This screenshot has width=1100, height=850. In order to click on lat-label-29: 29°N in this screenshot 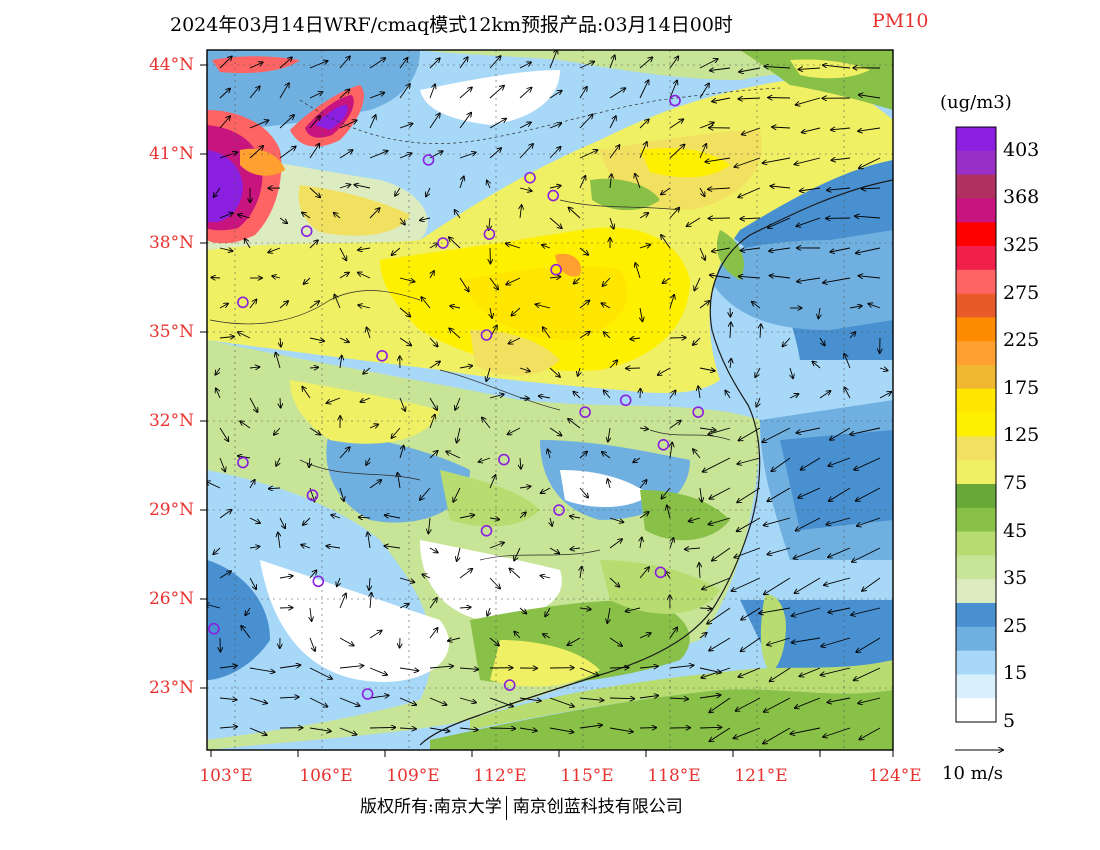, I will do `click(171, 510)`.